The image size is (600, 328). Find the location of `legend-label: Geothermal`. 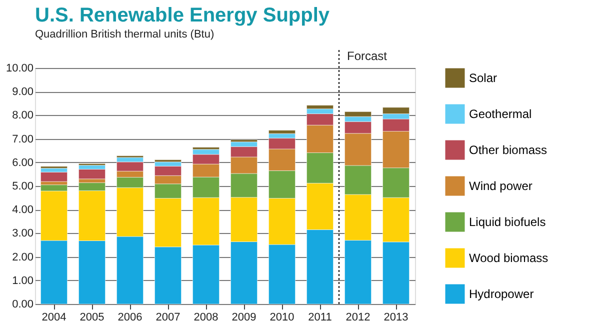

legend-label: Geothermal is located at coordinates (500, 114).